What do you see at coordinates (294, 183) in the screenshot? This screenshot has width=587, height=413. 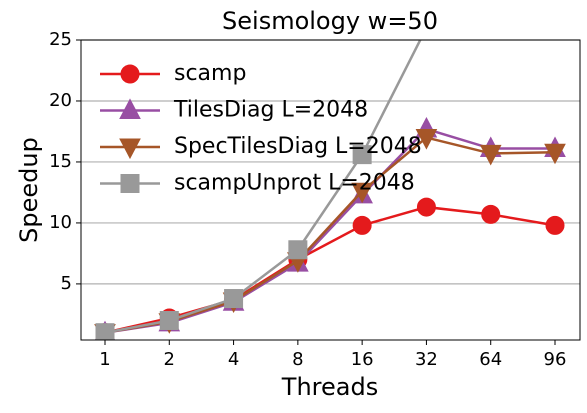 I see `legend-label: scampUnprot L=2048` at bounding box center [294, 183].